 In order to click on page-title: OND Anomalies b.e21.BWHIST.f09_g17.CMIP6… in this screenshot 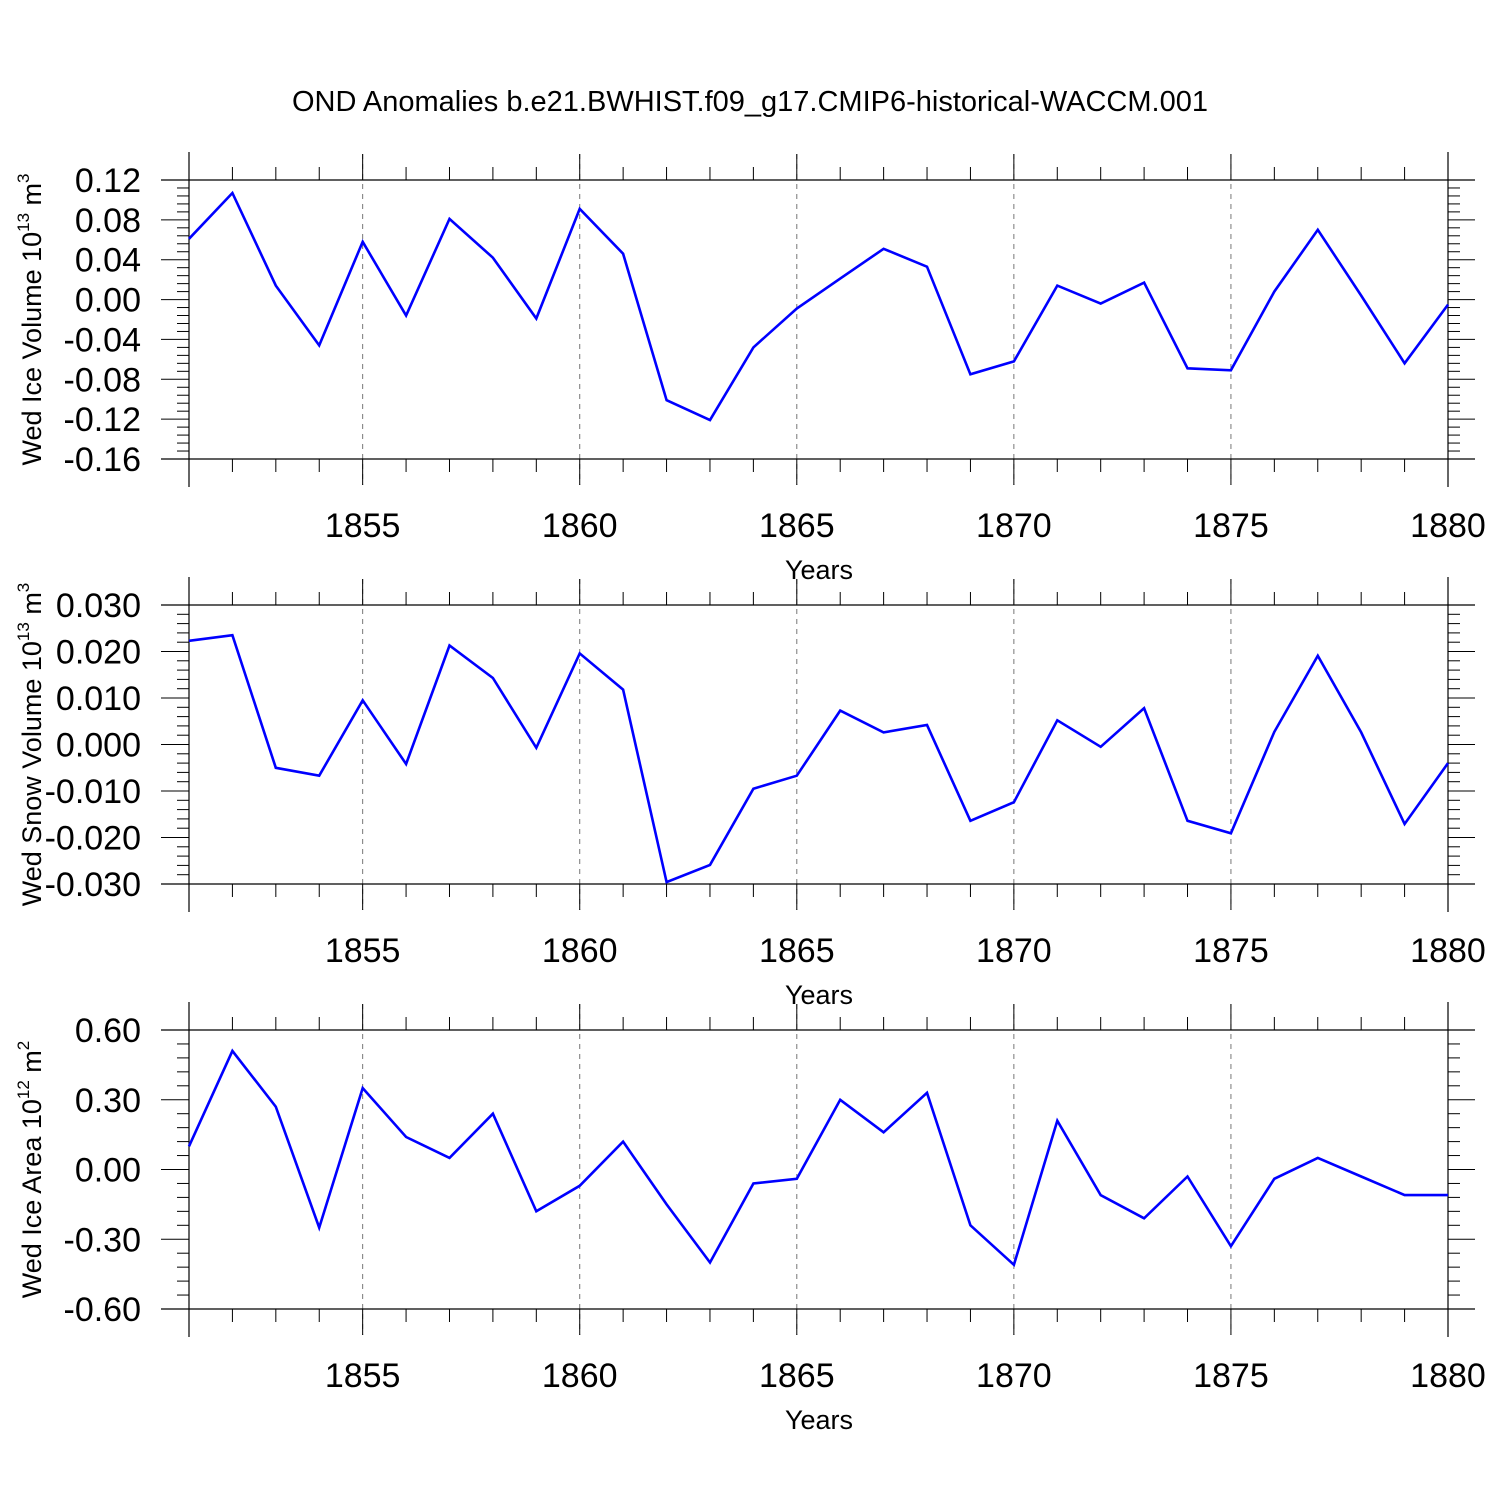, I will do `click(750, 102)`.